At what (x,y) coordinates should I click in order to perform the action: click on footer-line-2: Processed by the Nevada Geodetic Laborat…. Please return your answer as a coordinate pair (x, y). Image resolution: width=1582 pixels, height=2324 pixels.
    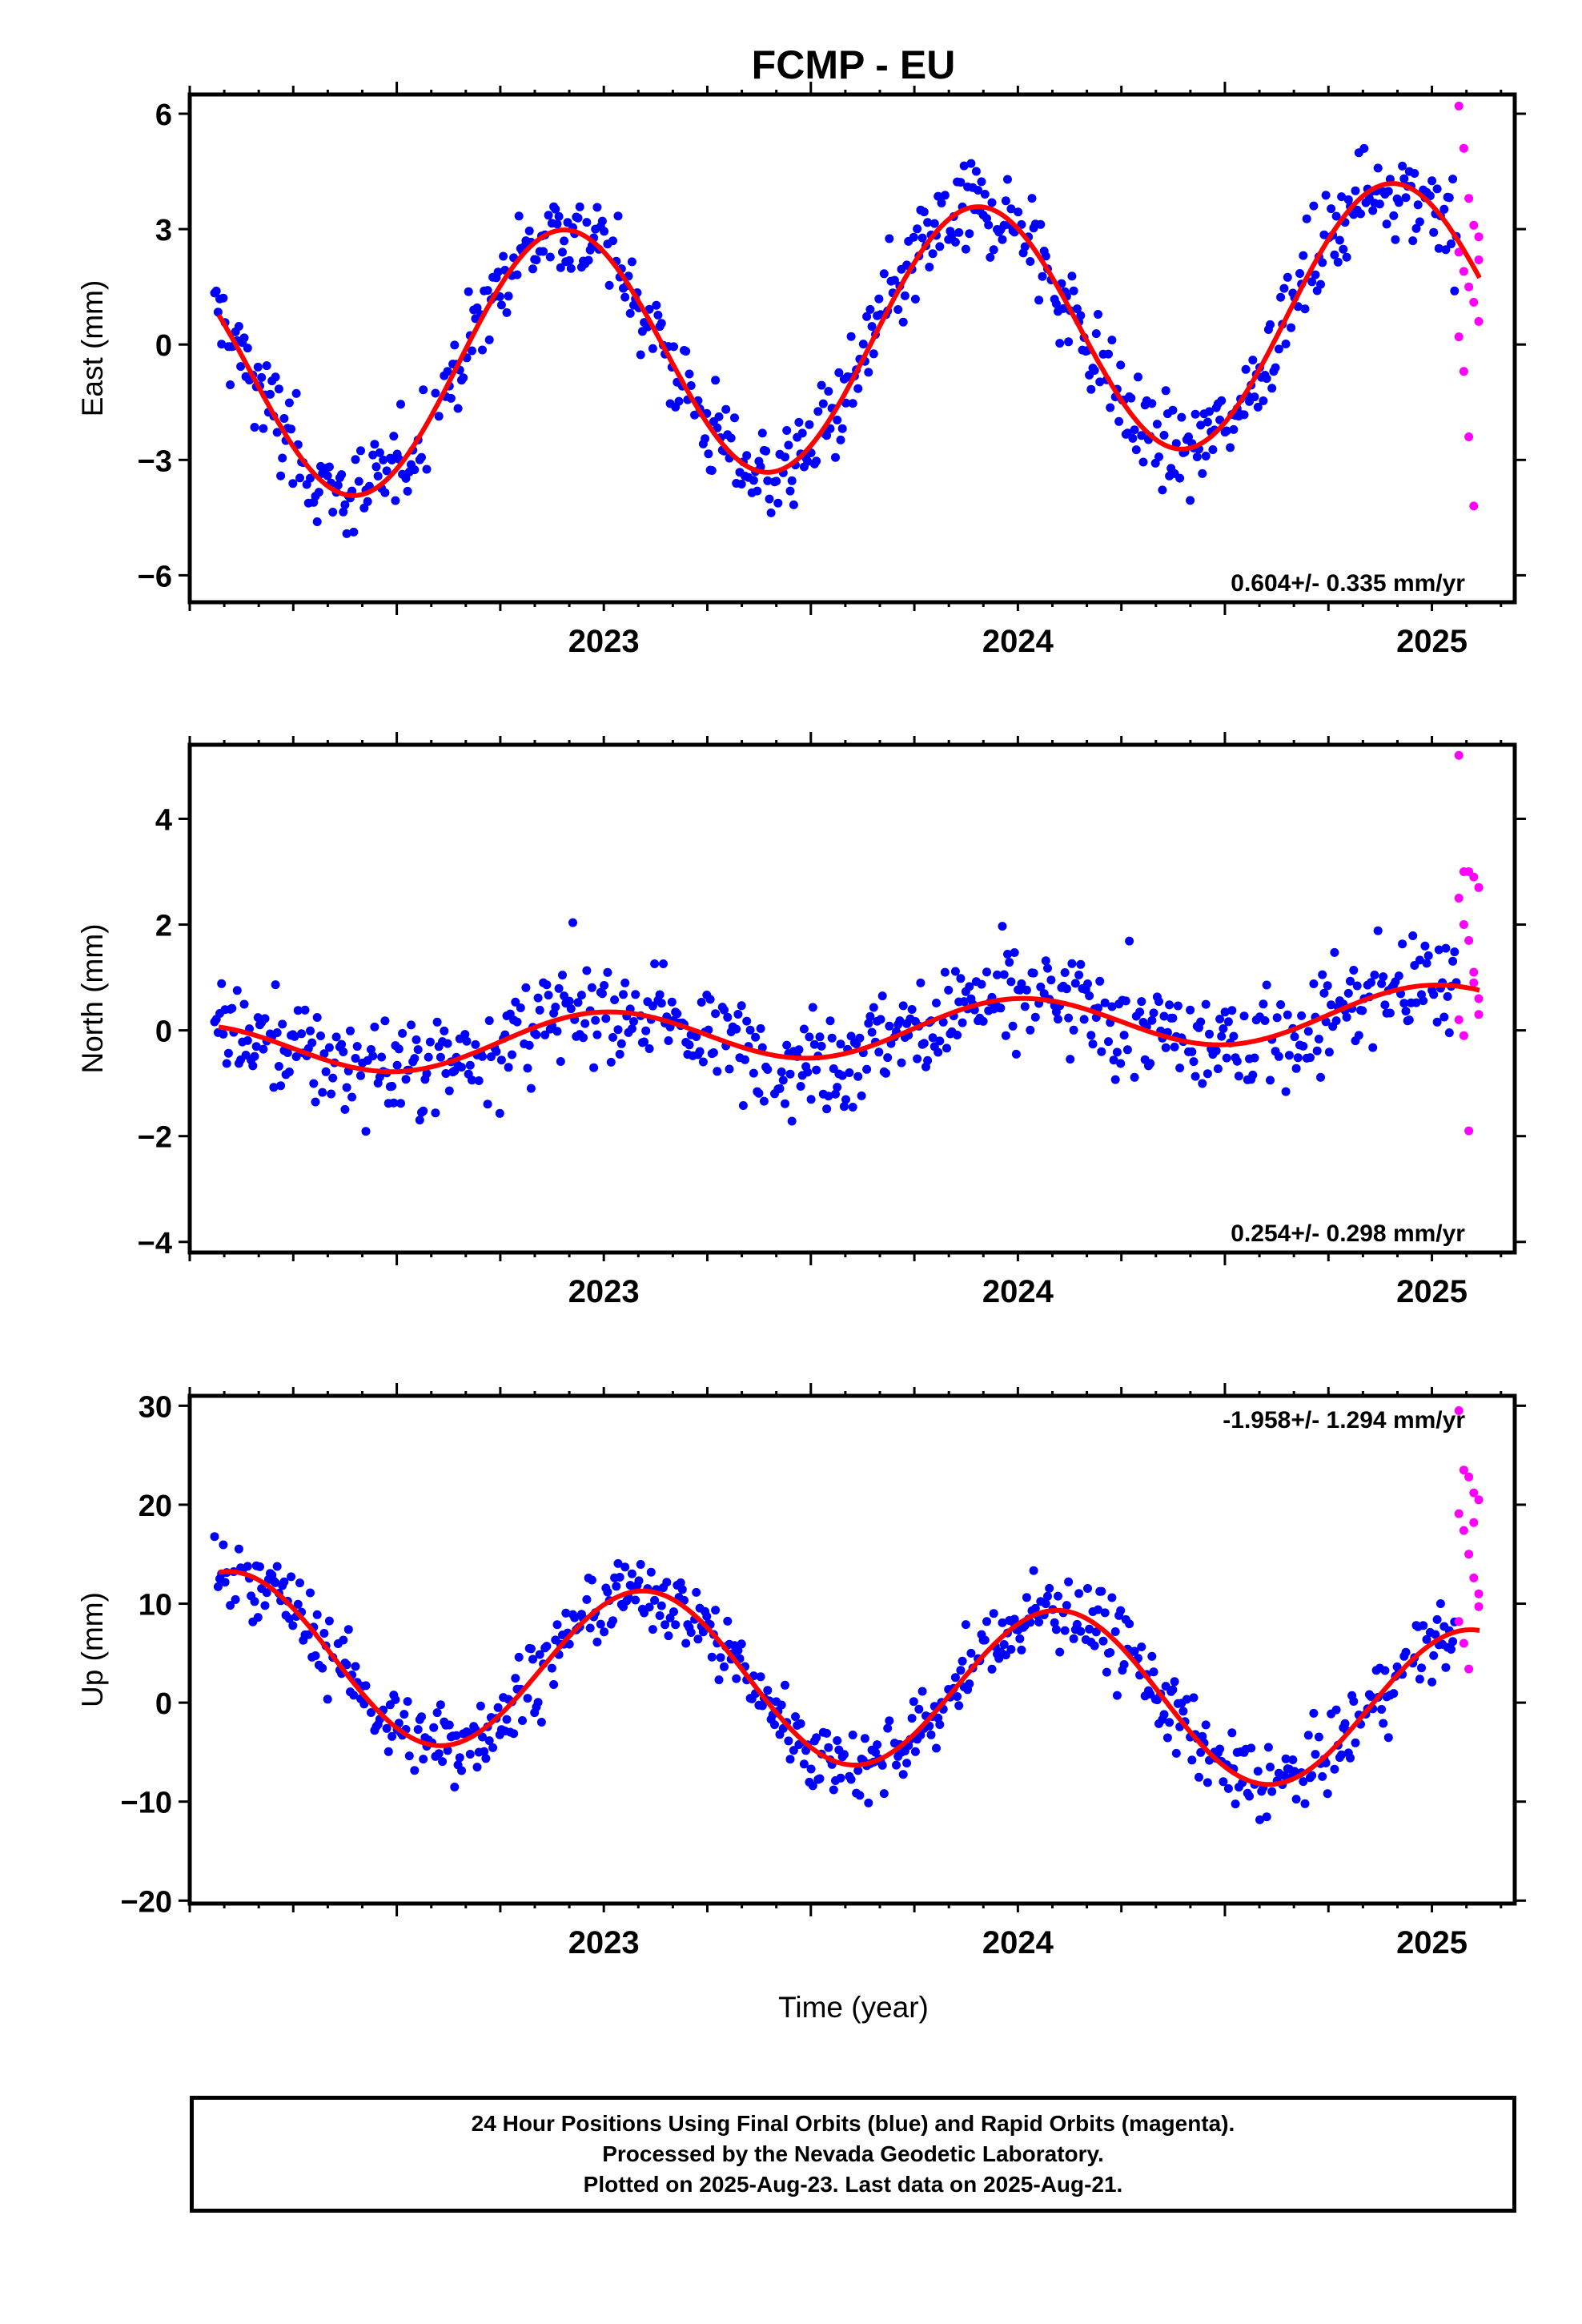
    Looking at the image, I should click on (853, 2153).